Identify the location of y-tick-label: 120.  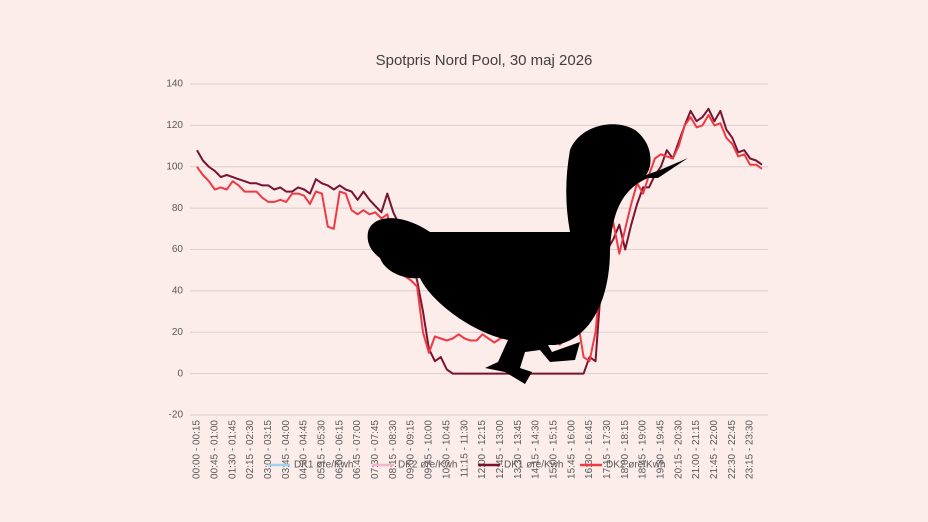
(174, 125).